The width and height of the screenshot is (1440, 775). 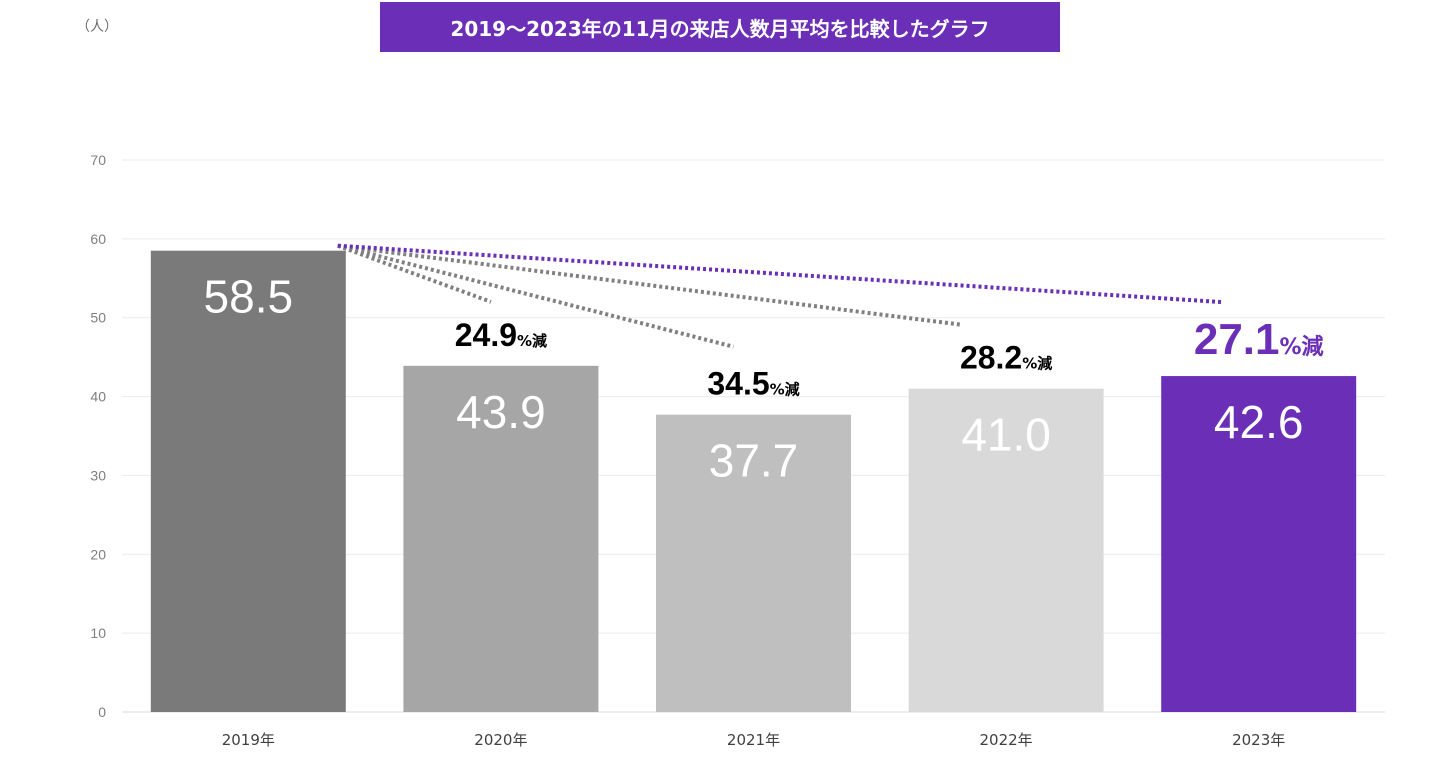 I want to click on decrease-annotation: 24.9%減, so click(x=501, y=335).